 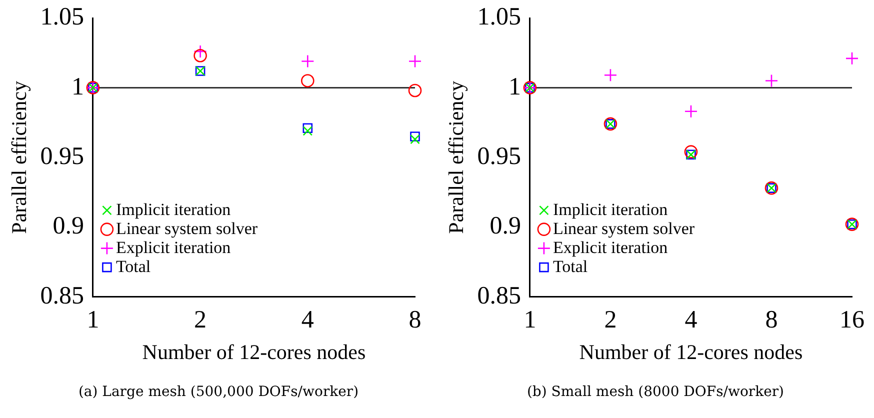 What do you see at coordinates (218, 392) in the screenshot?
I see `text: (a) Large mesh (500,000 DOFs/worker)` at bounding box center [218, 392].